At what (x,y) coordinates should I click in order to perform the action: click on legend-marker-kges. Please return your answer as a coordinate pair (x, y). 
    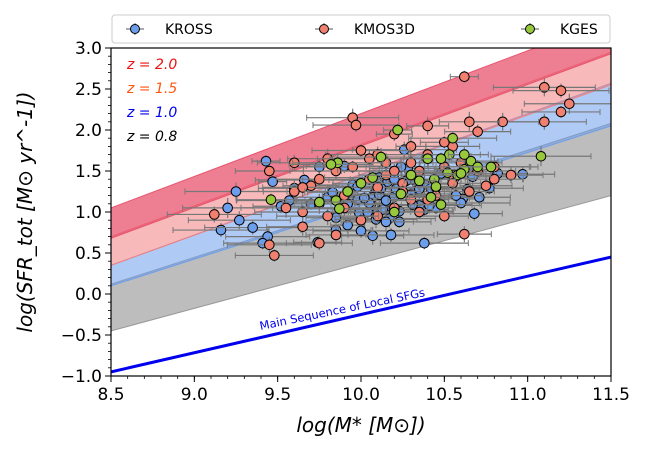
    Looking at the image, I should click on (530, 29).